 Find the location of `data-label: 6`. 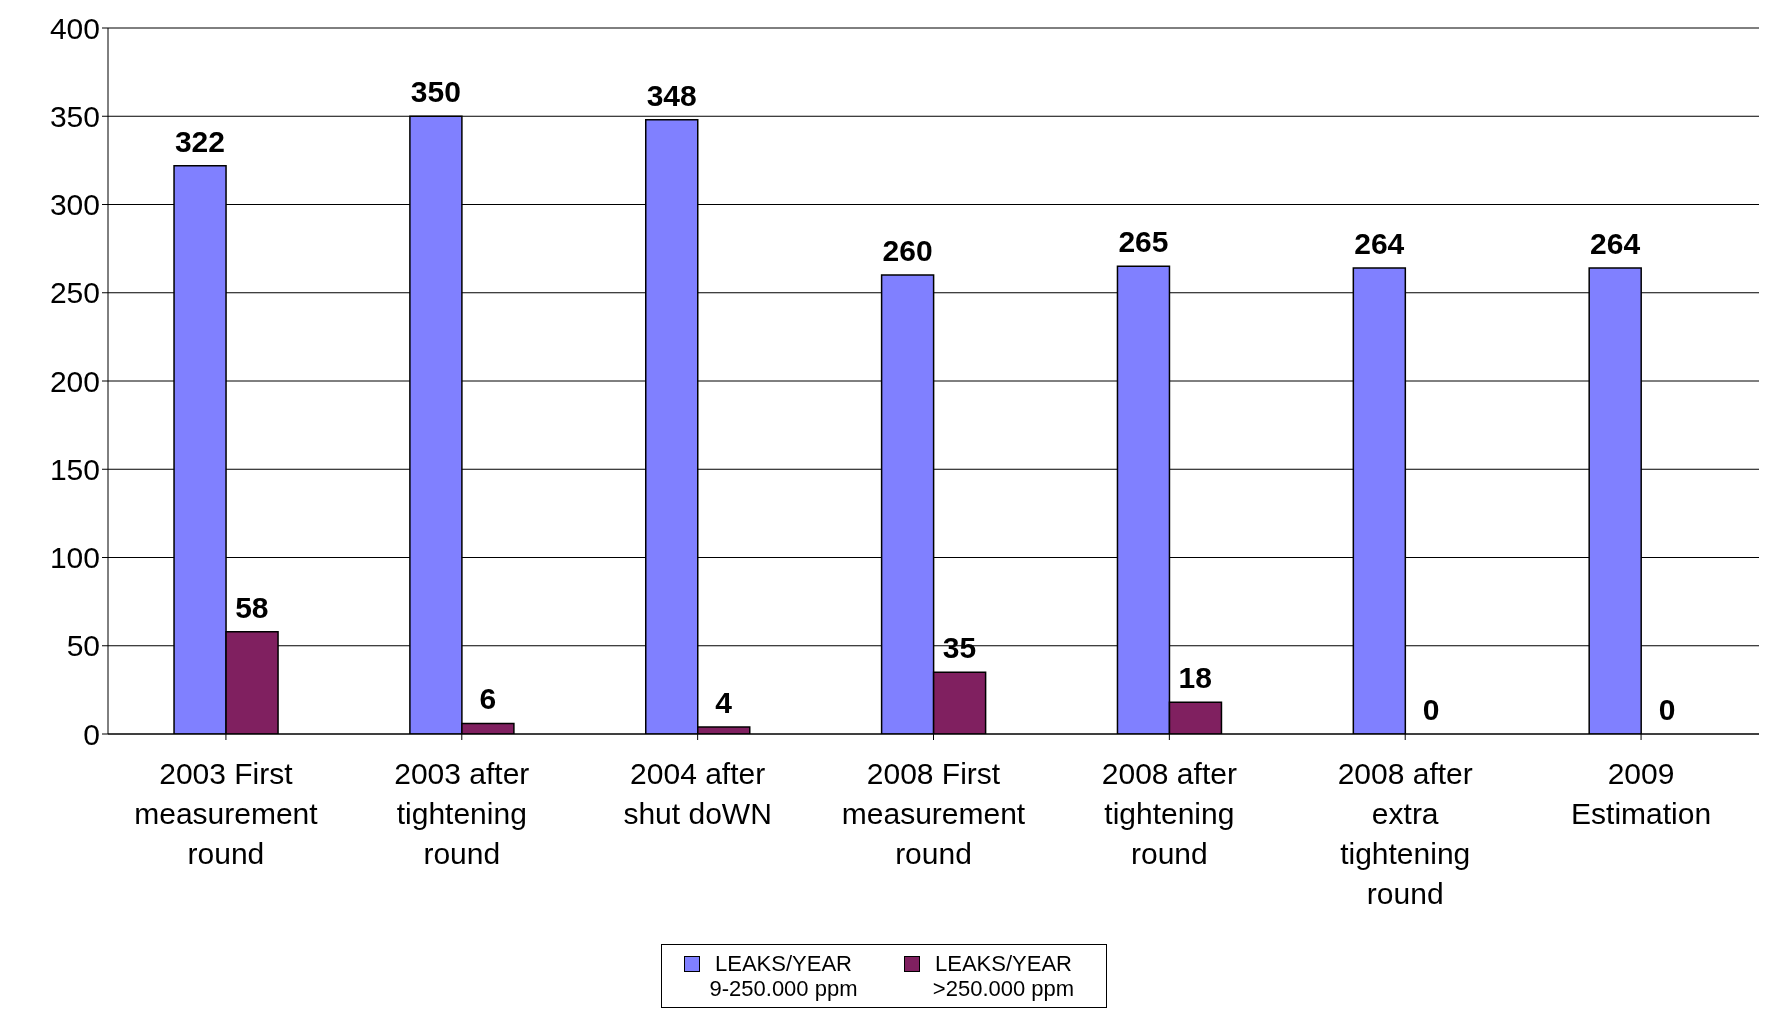

data-label: 6 is located at coordinates (488, 699).